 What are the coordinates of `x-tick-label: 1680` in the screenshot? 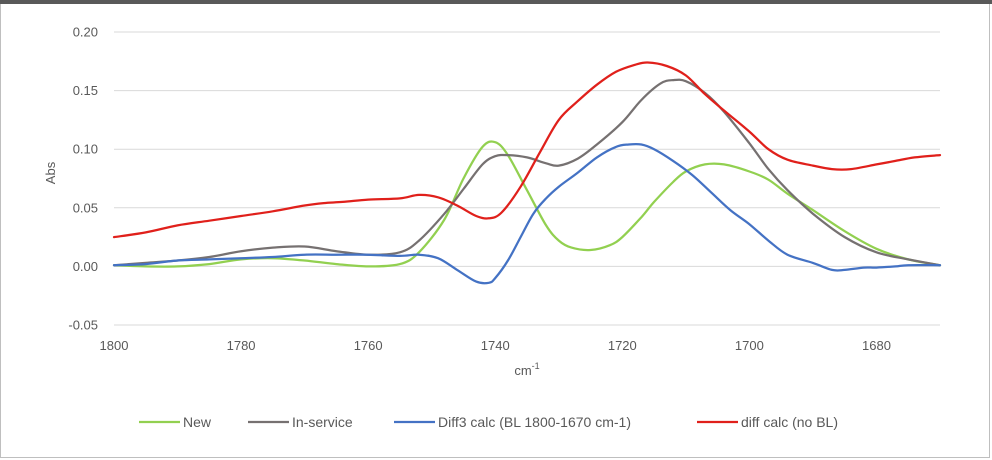 It's located at (876, 345).